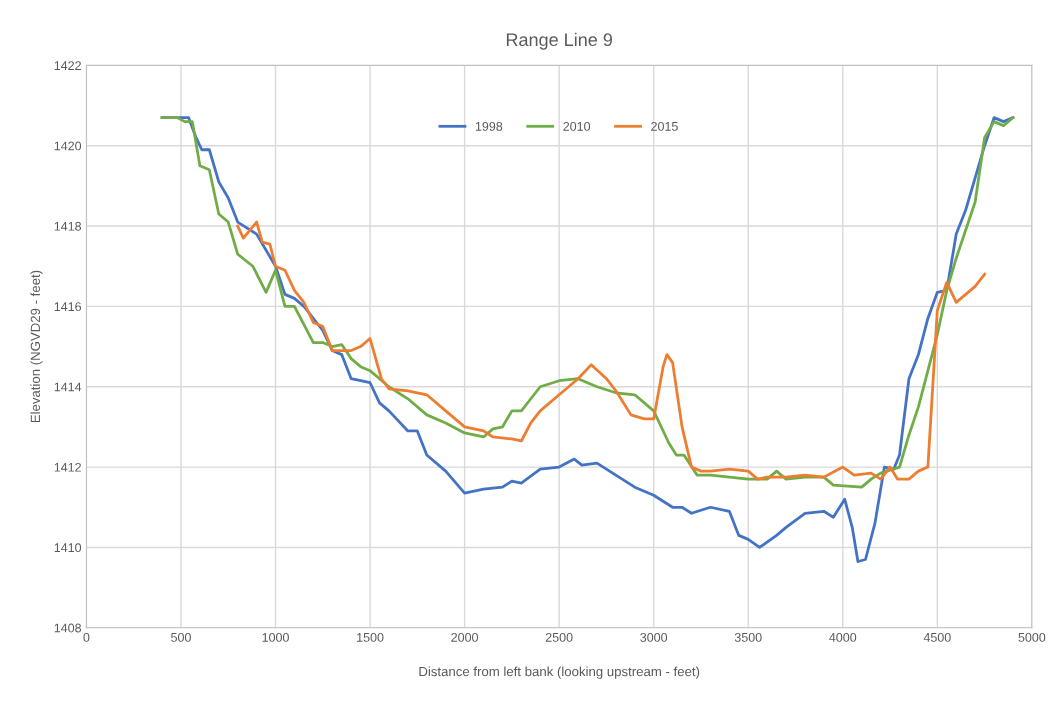 This screenshot has width=1054, height=703. Describe the element at coordinates (86, 637) in the screenshot. I see `x-tick-label: 0` at that location.